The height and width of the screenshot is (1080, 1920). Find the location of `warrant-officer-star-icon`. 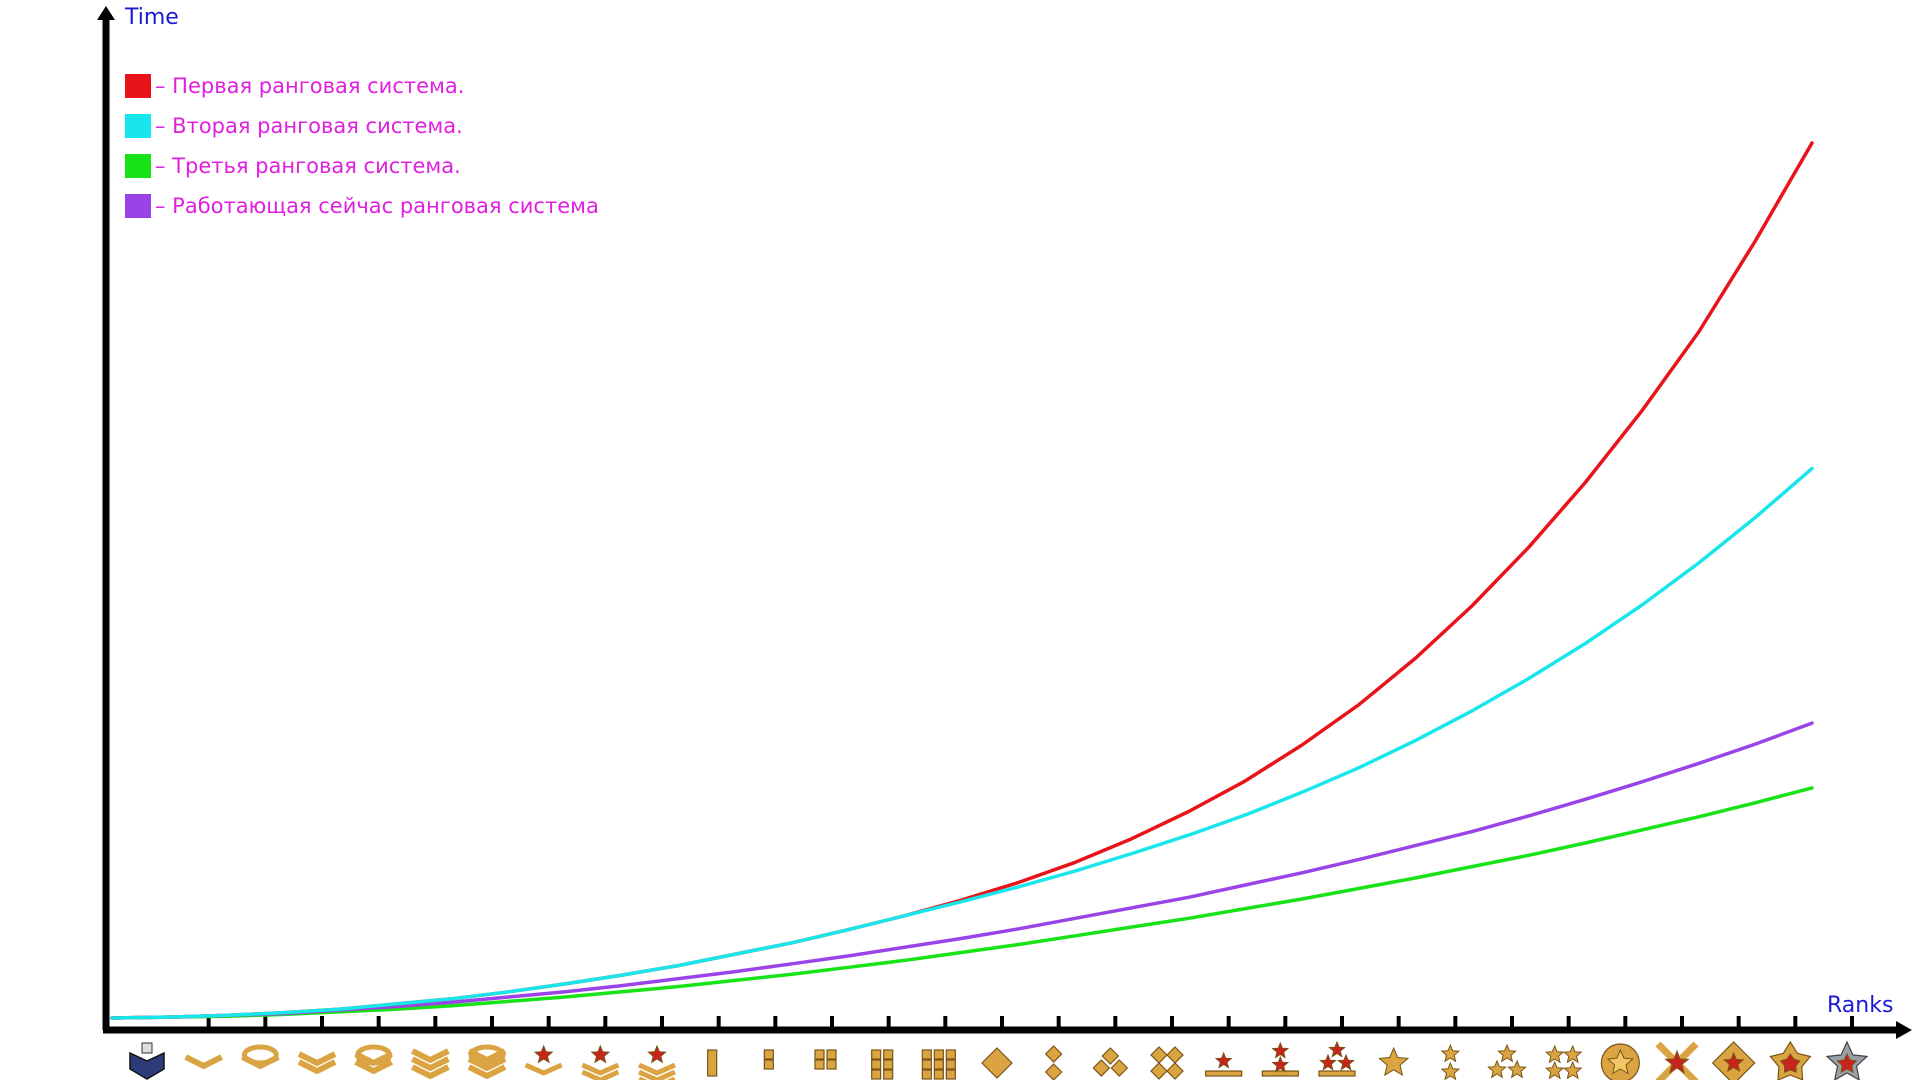

warrant-officer-star-icon is located at coordinates (657, 1062).